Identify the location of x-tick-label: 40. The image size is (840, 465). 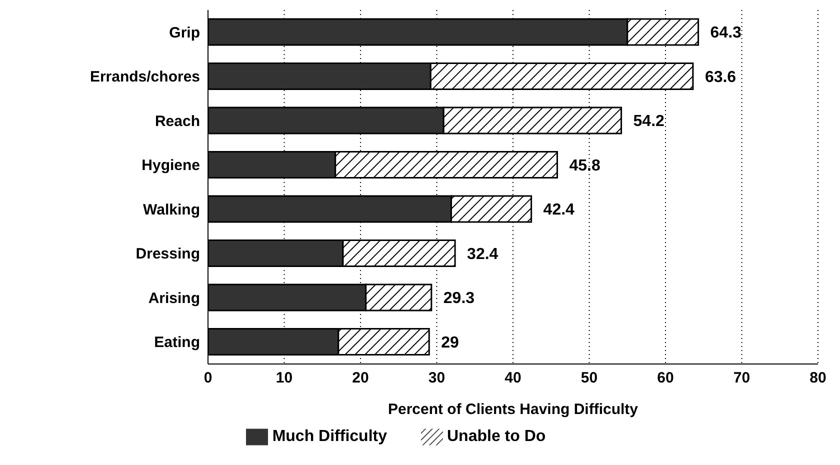
(513, 378).